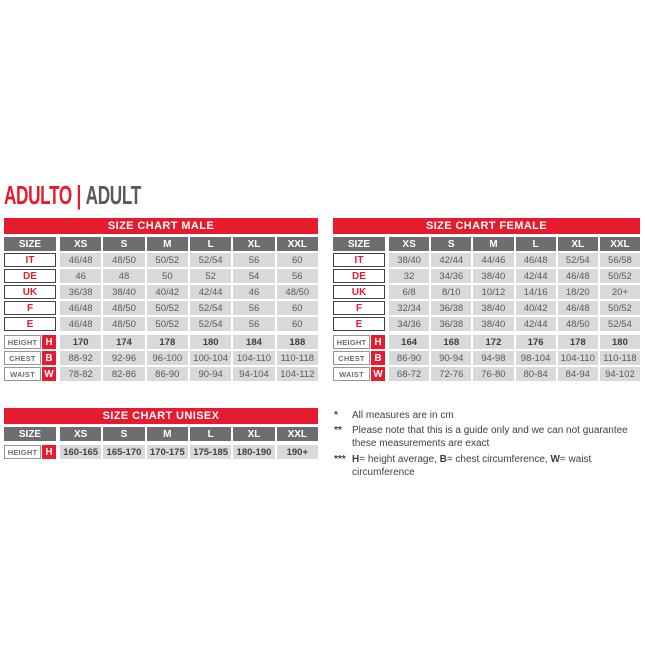 The image size is (645, 645). Describe the element at coordinates (210, 452) in the screenshot. I see `measure-value-cell: 175-185` at that location.